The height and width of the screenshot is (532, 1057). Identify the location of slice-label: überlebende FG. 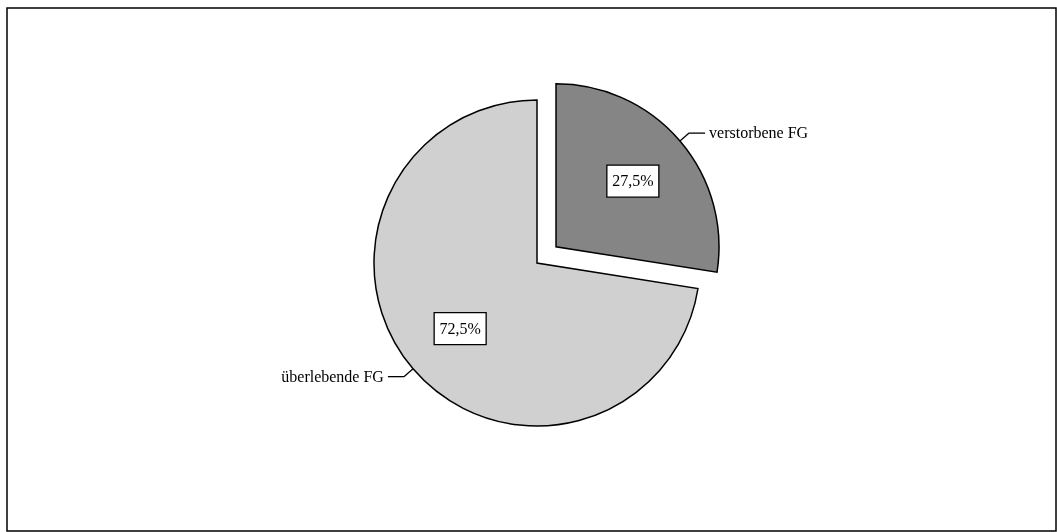
(333, 376).